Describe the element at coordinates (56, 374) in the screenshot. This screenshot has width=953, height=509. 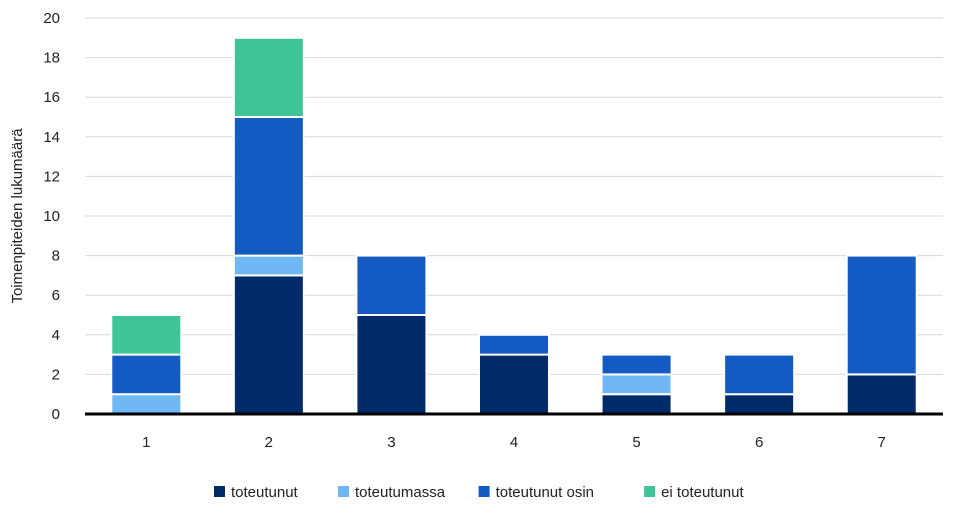
I see `y-tick-label: 2` at that location.